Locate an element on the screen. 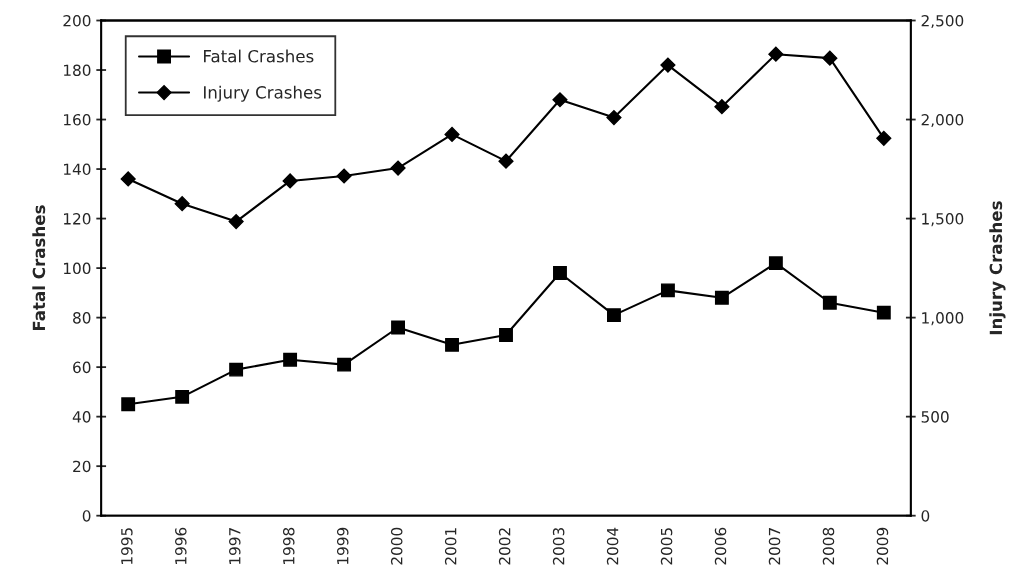  y2-tick-label: 500 is located at coordinates (935, 417).